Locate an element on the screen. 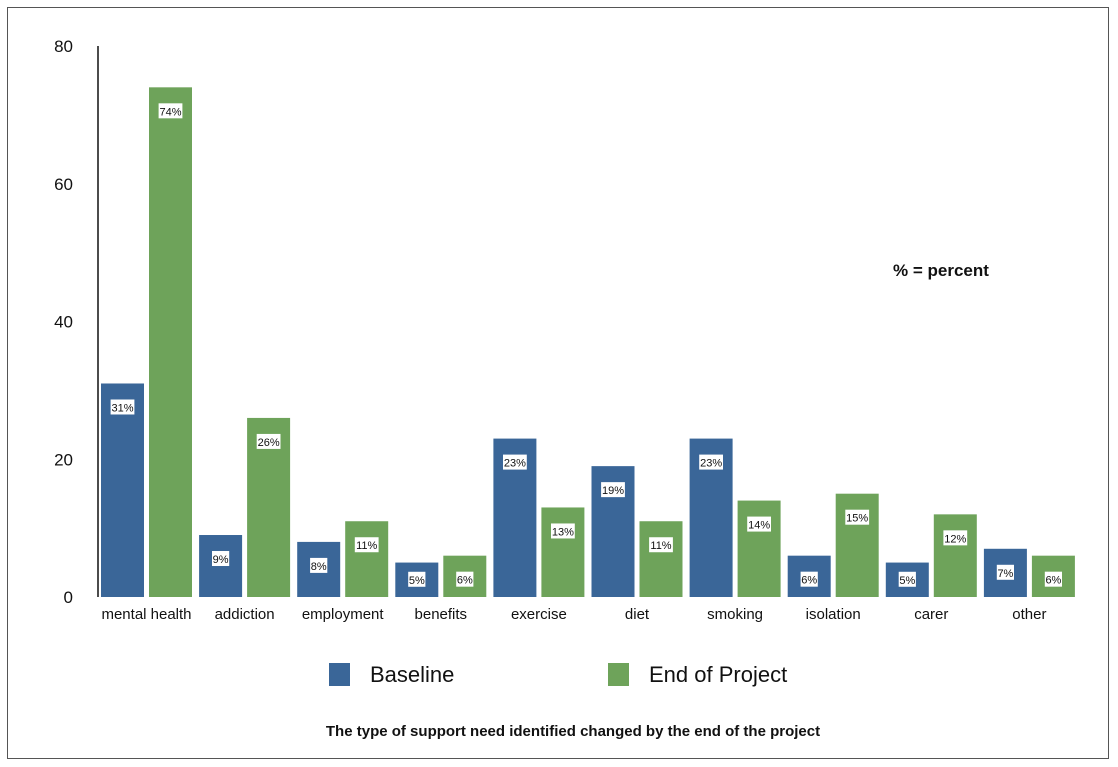  x-category-label: employment is located at coordinates (343, 614).